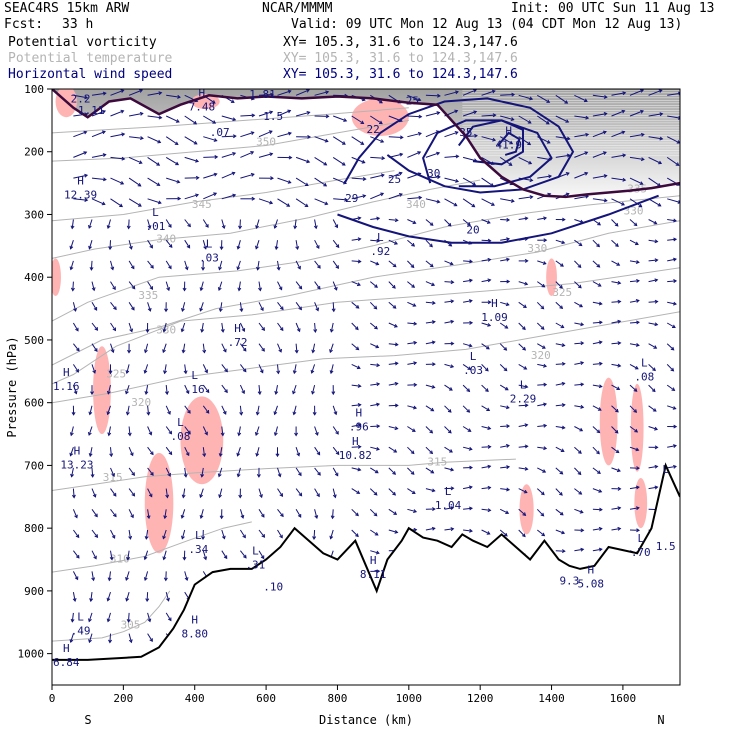 The image size is (740, 740). I want to click on extremum-kind: L, so click(155, 212).